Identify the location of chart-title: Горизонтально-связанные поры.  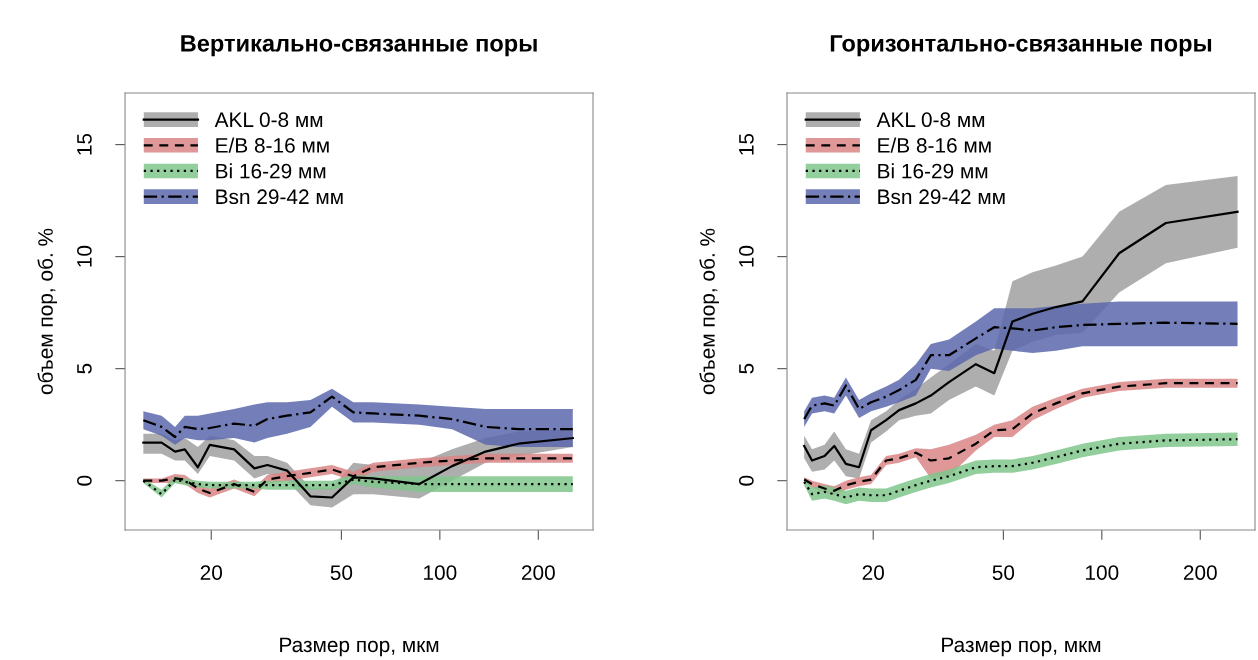
(1021, 46).